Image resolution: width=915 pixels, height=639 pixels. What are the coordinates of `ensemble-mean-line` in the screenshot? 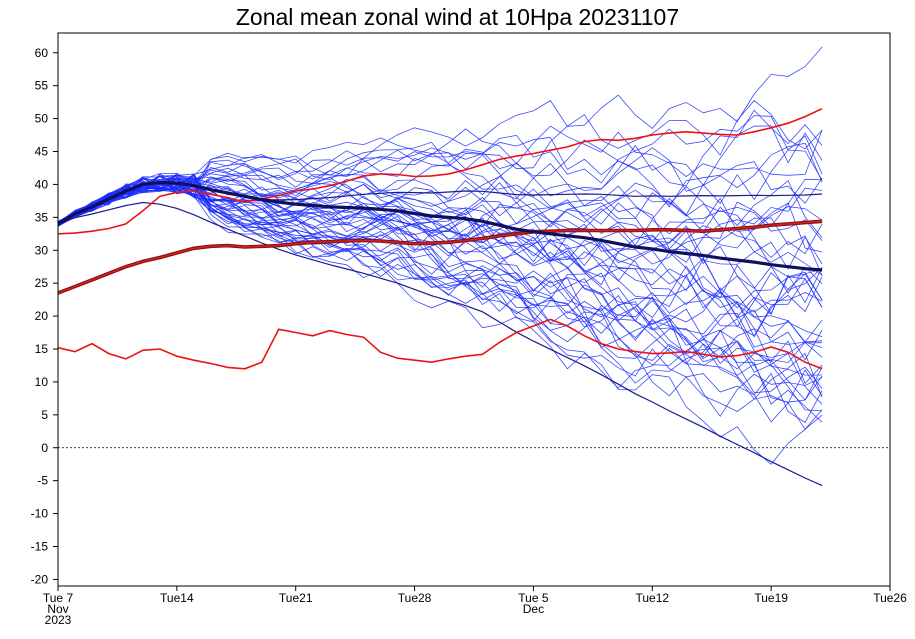 It's located at (440, 226).